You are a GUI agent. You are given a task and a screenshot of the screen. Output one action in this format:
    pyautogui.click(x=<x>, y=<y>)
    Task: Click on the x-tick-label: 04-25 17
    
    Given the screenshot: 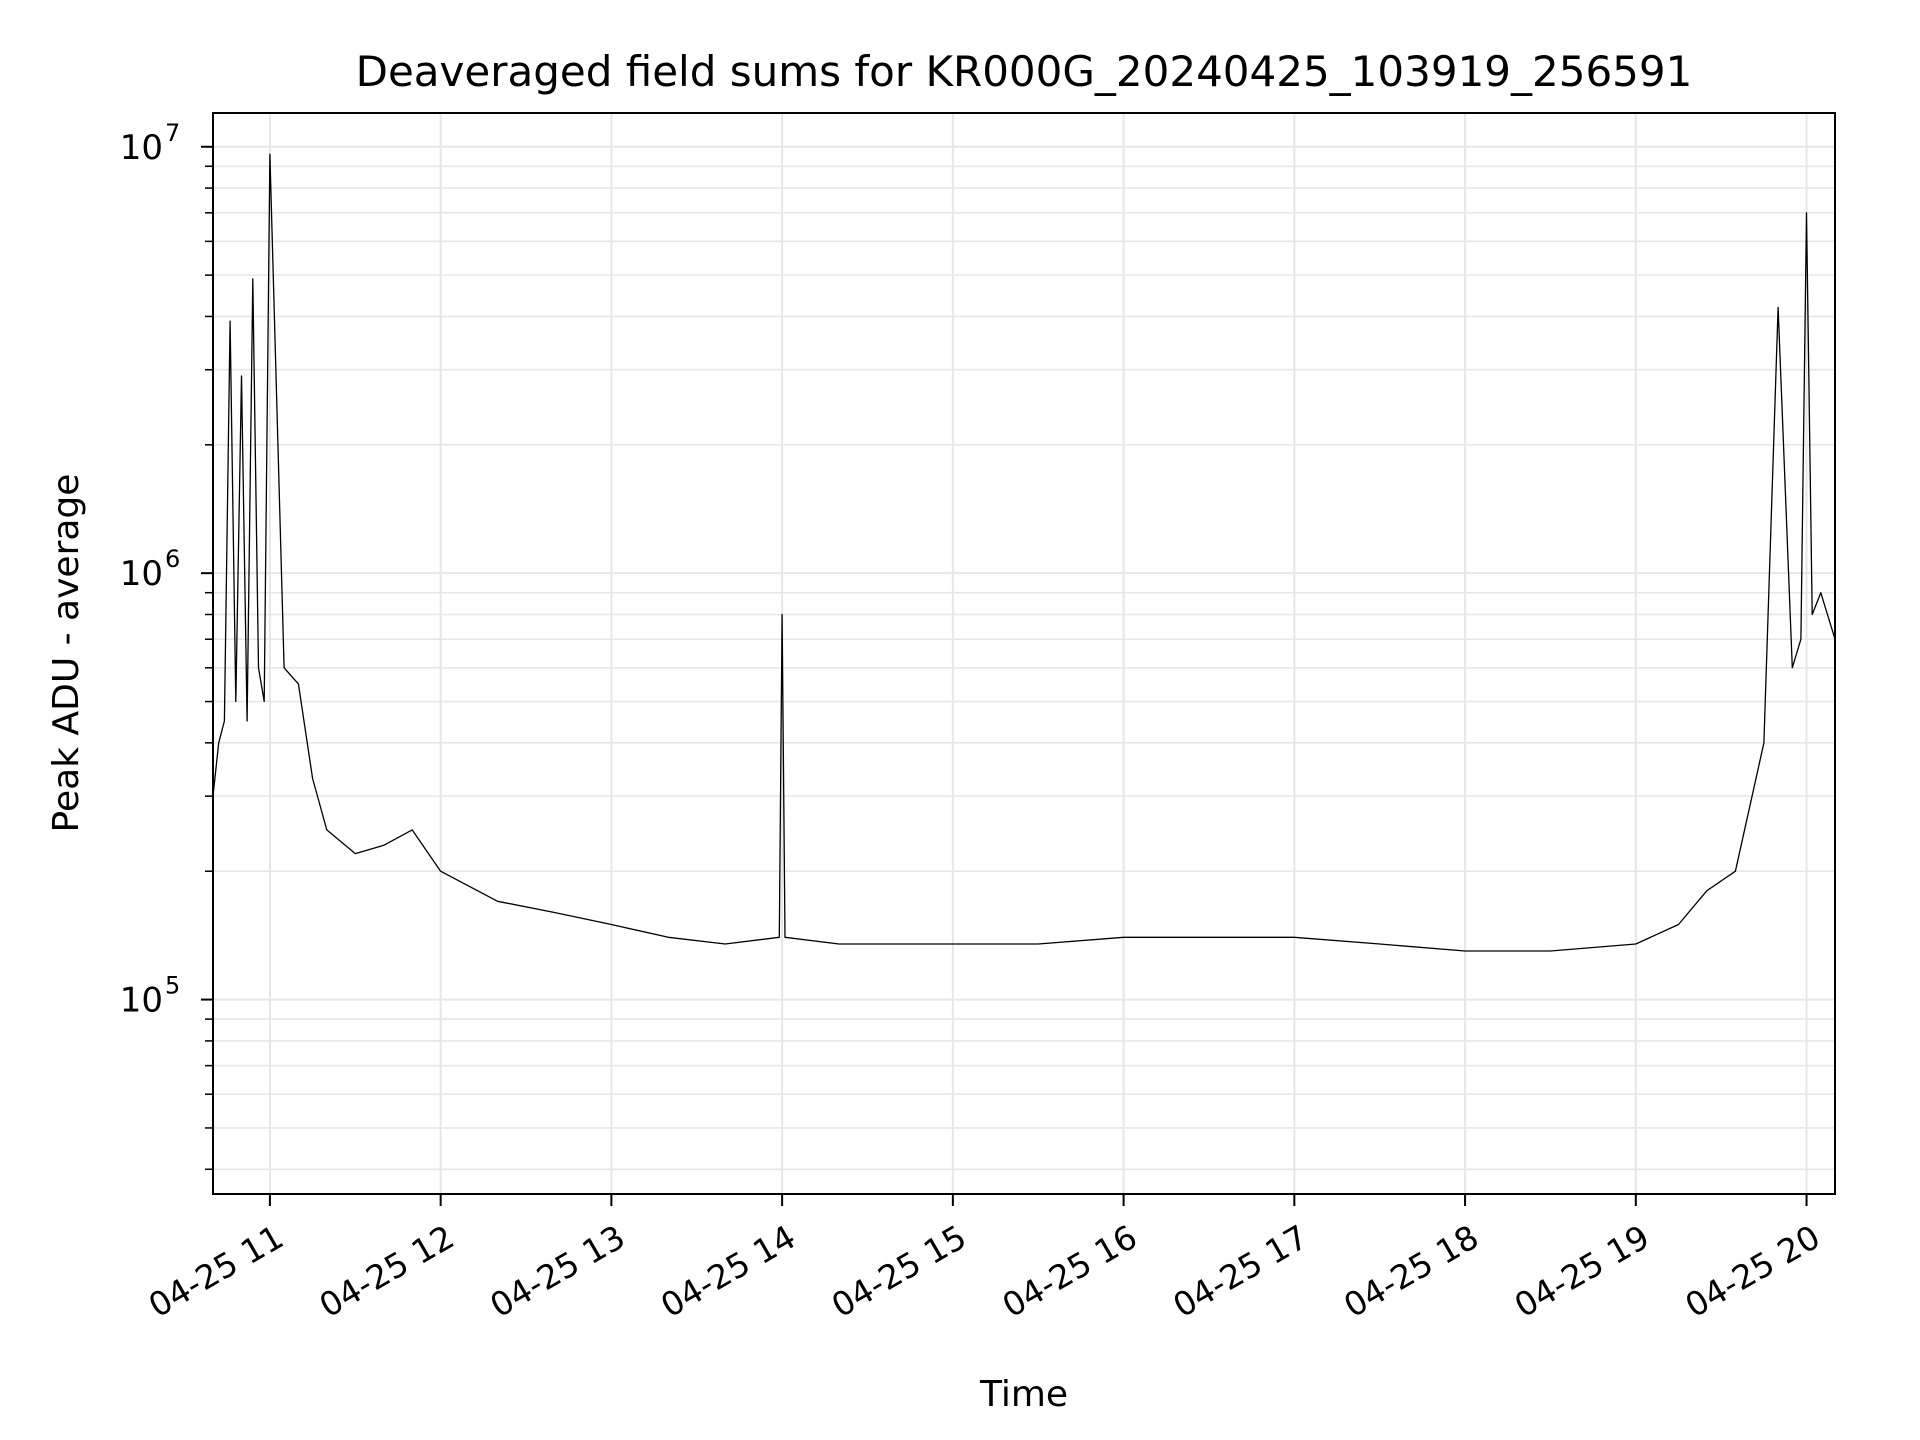 What is the action you would take?
    pyautogui.click(x=1240, y=1271)
    